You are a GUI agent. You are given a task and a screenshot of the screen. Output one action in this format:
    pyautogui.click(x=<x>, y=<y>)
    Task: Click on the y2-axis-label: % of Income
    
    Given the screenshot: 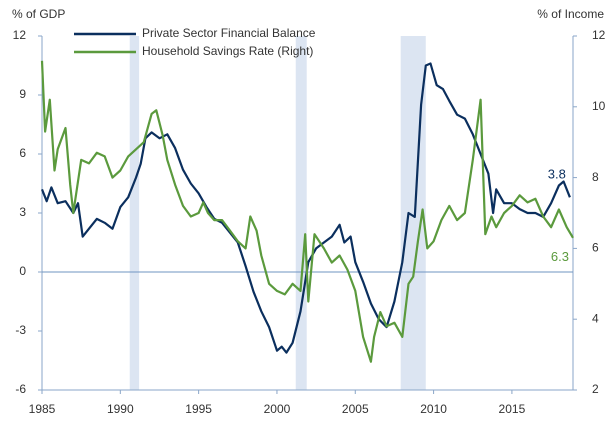 What is the action you would take?
    pyautogui.click(x=570, y=14)
    